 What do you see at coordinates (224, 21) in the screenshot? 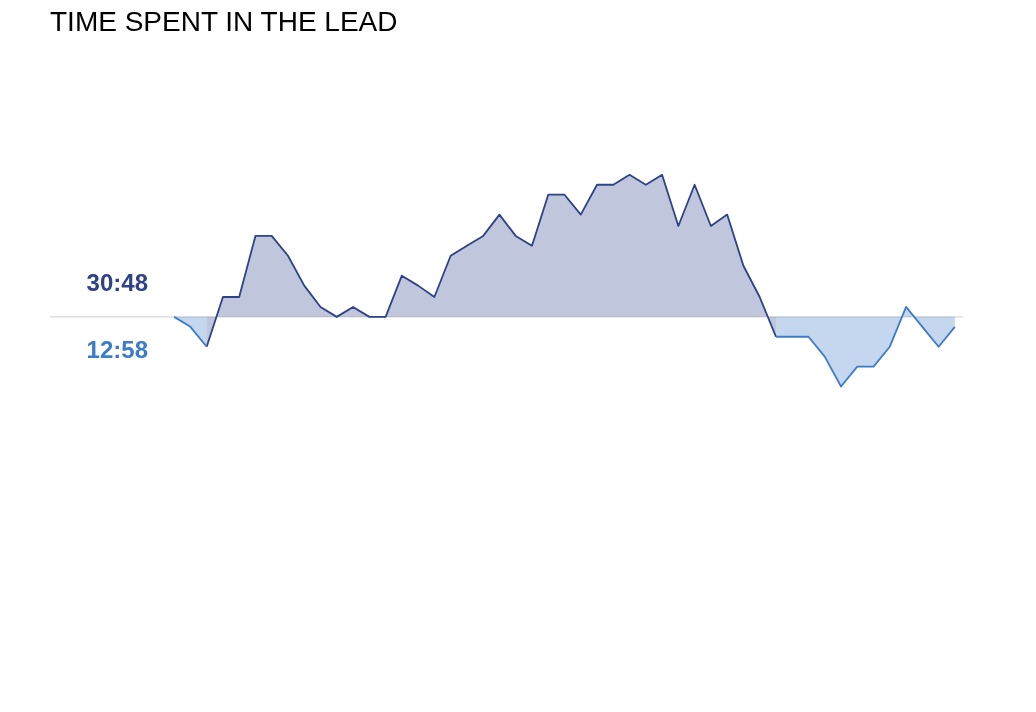
I see `chart-title: TIME SPENT IN THE LEAD` at bounding box center [224, 21].